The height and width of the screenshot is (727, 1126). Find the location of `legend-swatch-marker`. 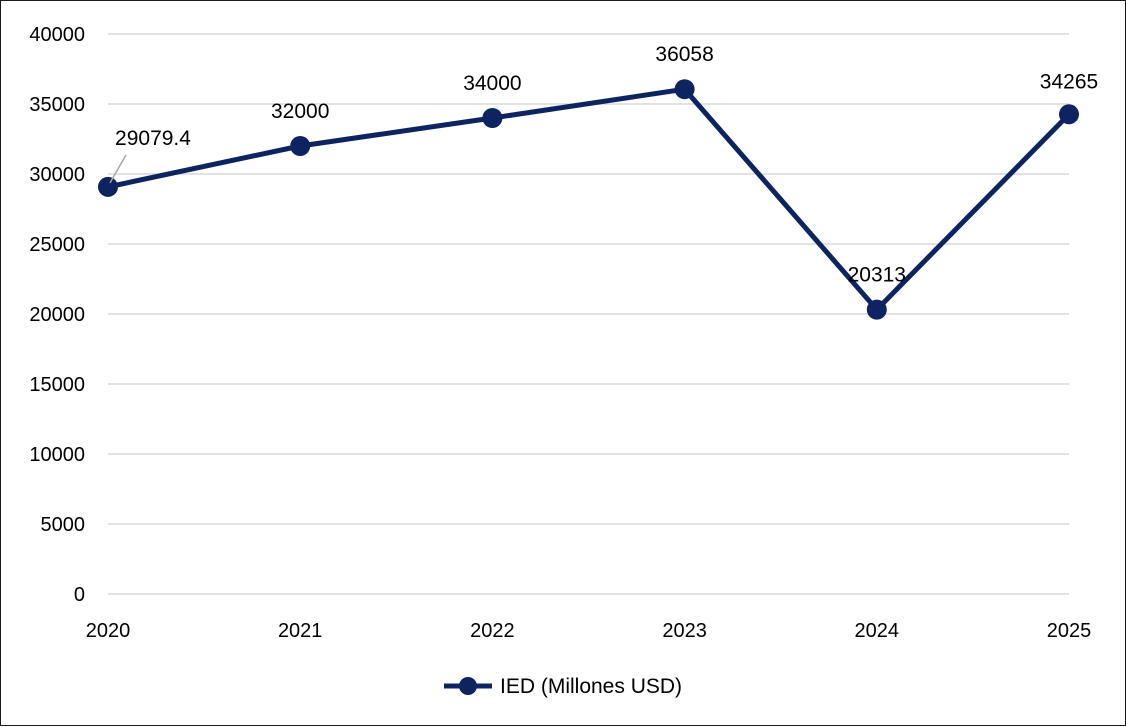

legend-swatch-marker is located at coordinates (468, 686).